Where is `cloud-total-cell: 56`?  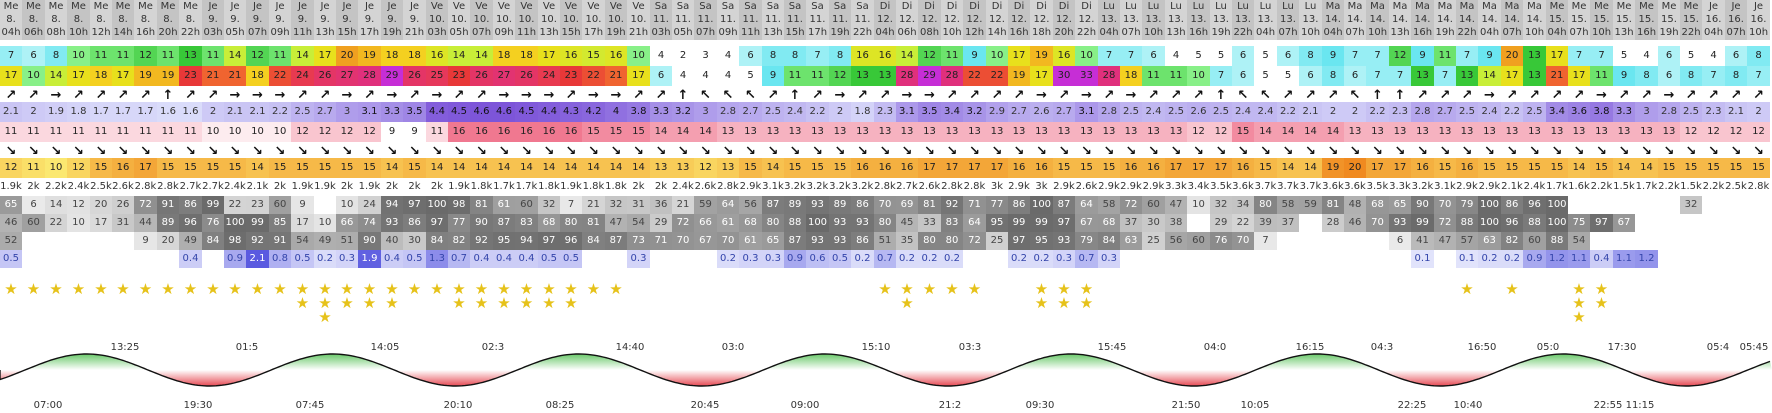
cloud-total-cell: 56 is located at coordinates (750, 205).